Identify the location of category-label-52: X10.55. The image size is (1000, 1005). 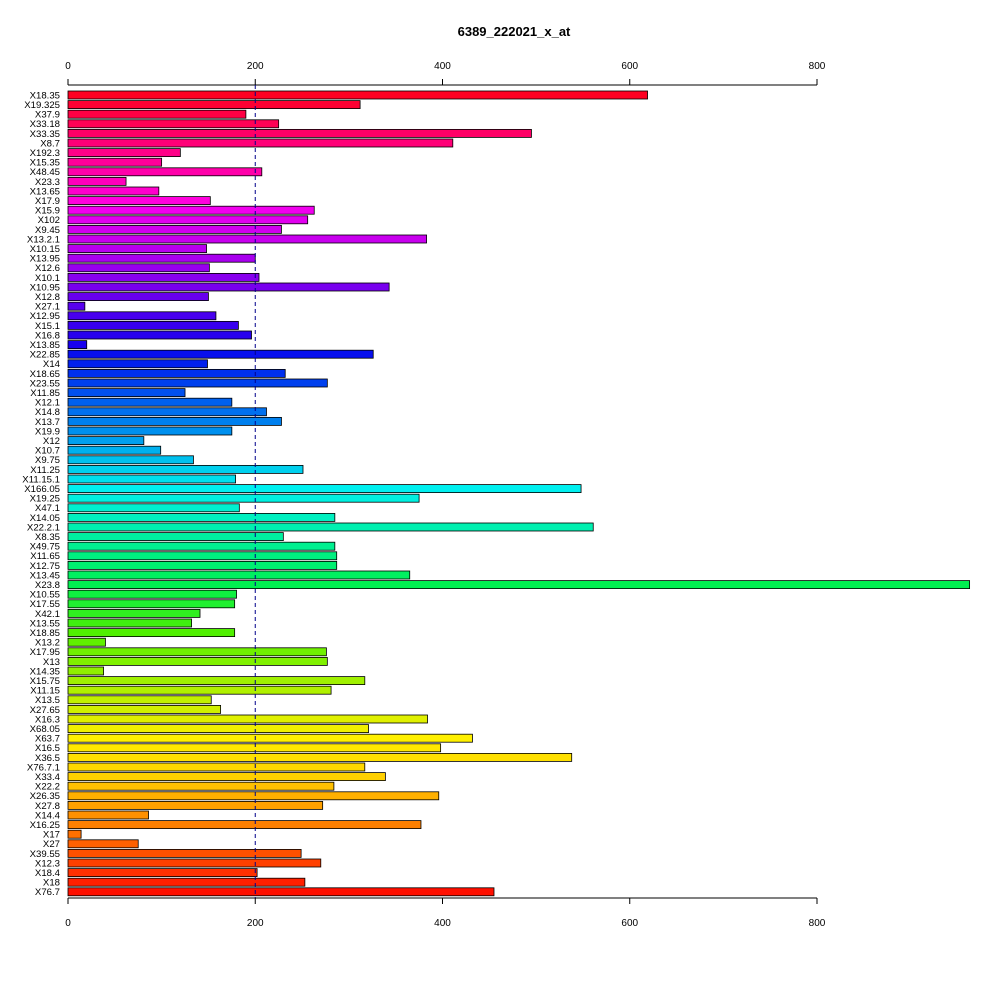
(45, 595).